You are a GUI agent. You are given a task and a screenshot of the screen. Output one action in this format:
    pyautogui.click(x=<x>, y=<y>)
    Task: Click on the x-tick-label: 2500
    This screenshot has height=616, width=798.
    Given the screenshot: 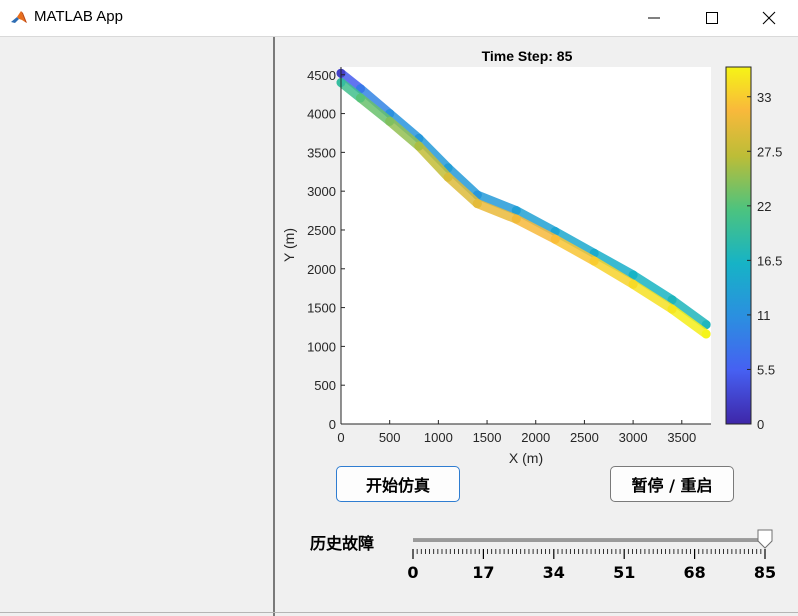 What is the action you would take?
    pyautogui.click(x=584, y=437)
    